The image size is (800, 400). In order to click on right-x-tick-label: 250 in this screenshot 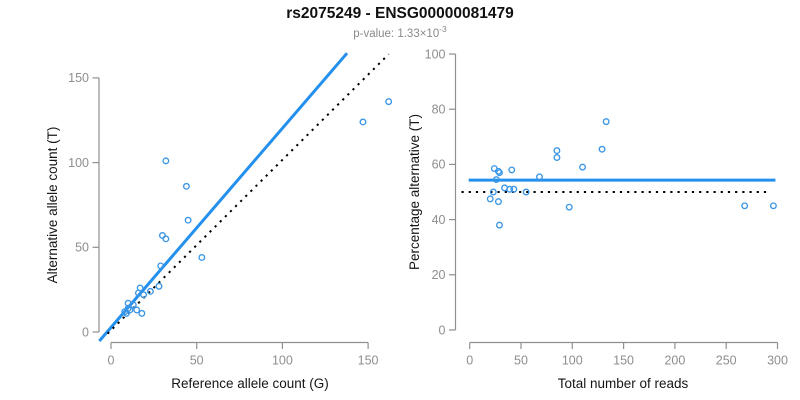, I will do `click(726, 361)`.